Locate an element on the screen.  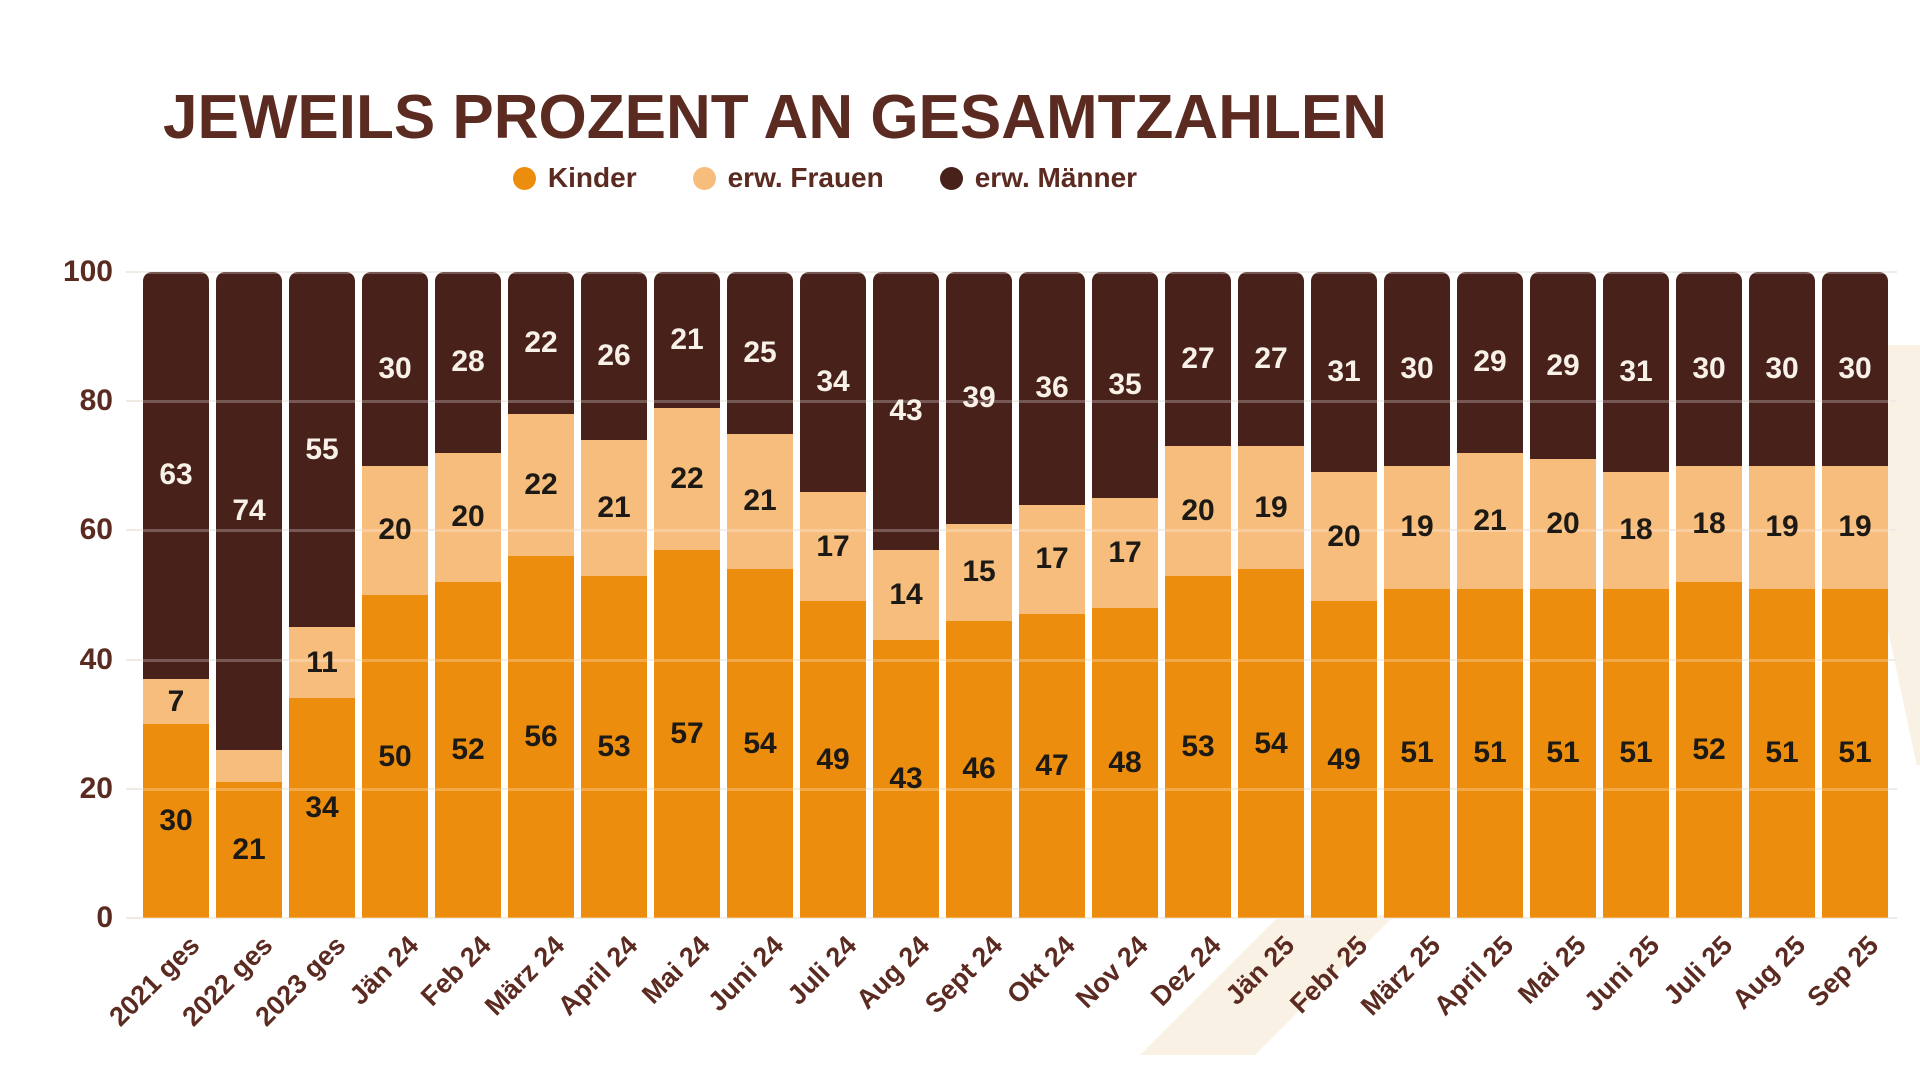
value-label-erw-m-nner-aug-25: 30 is located at coordinates (1782, 368).